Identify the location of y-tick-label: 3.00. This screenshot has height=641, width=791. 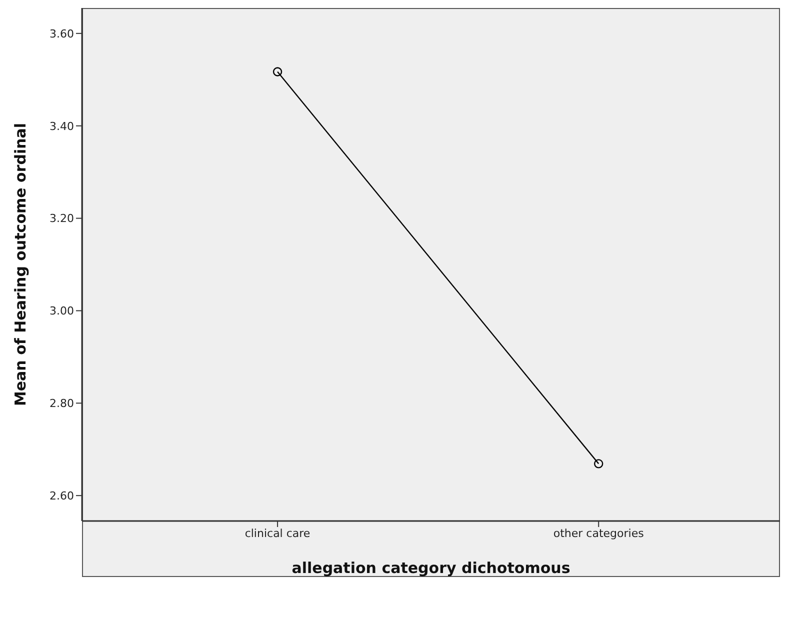
(62, 311).